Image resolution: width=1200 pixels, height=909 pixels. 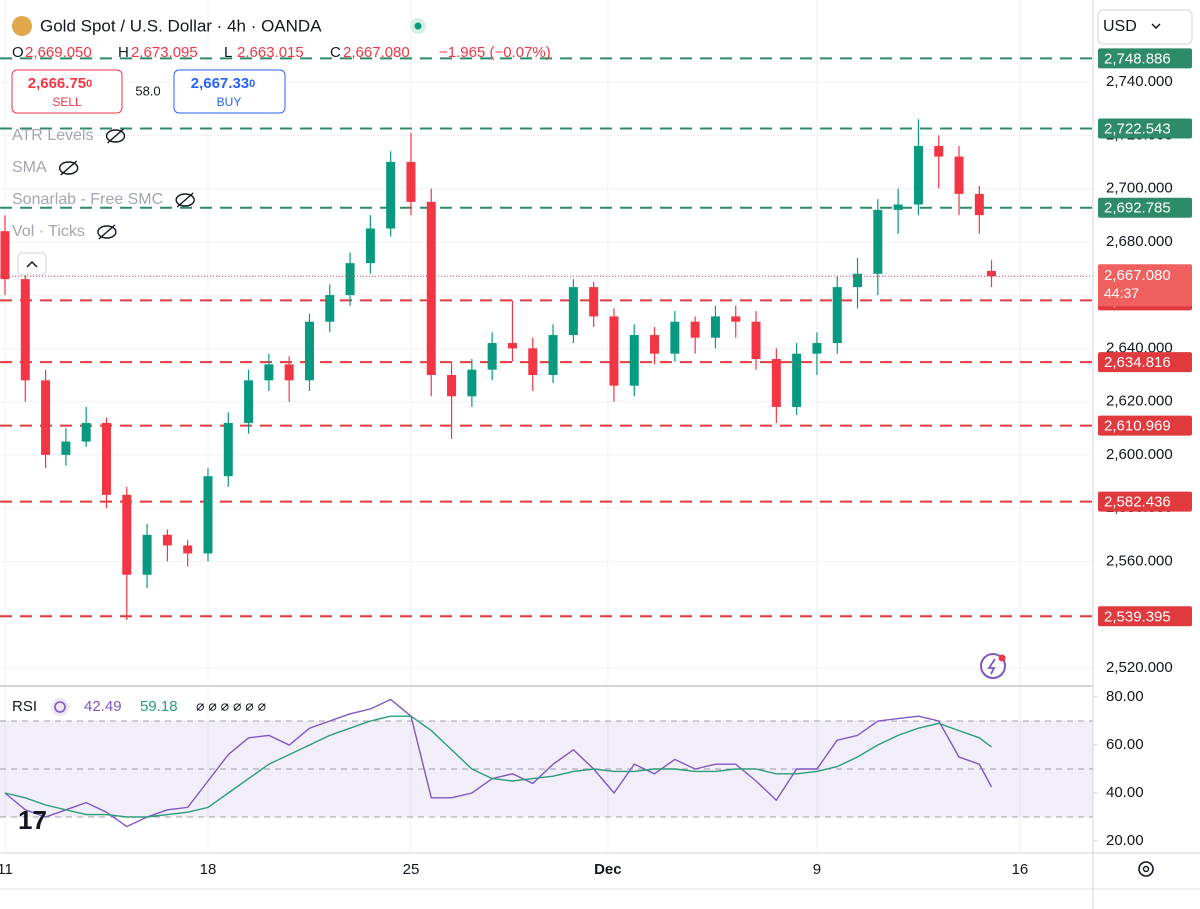 I want to click on level-label: 2,634.816, so click(x=1137, y=362).